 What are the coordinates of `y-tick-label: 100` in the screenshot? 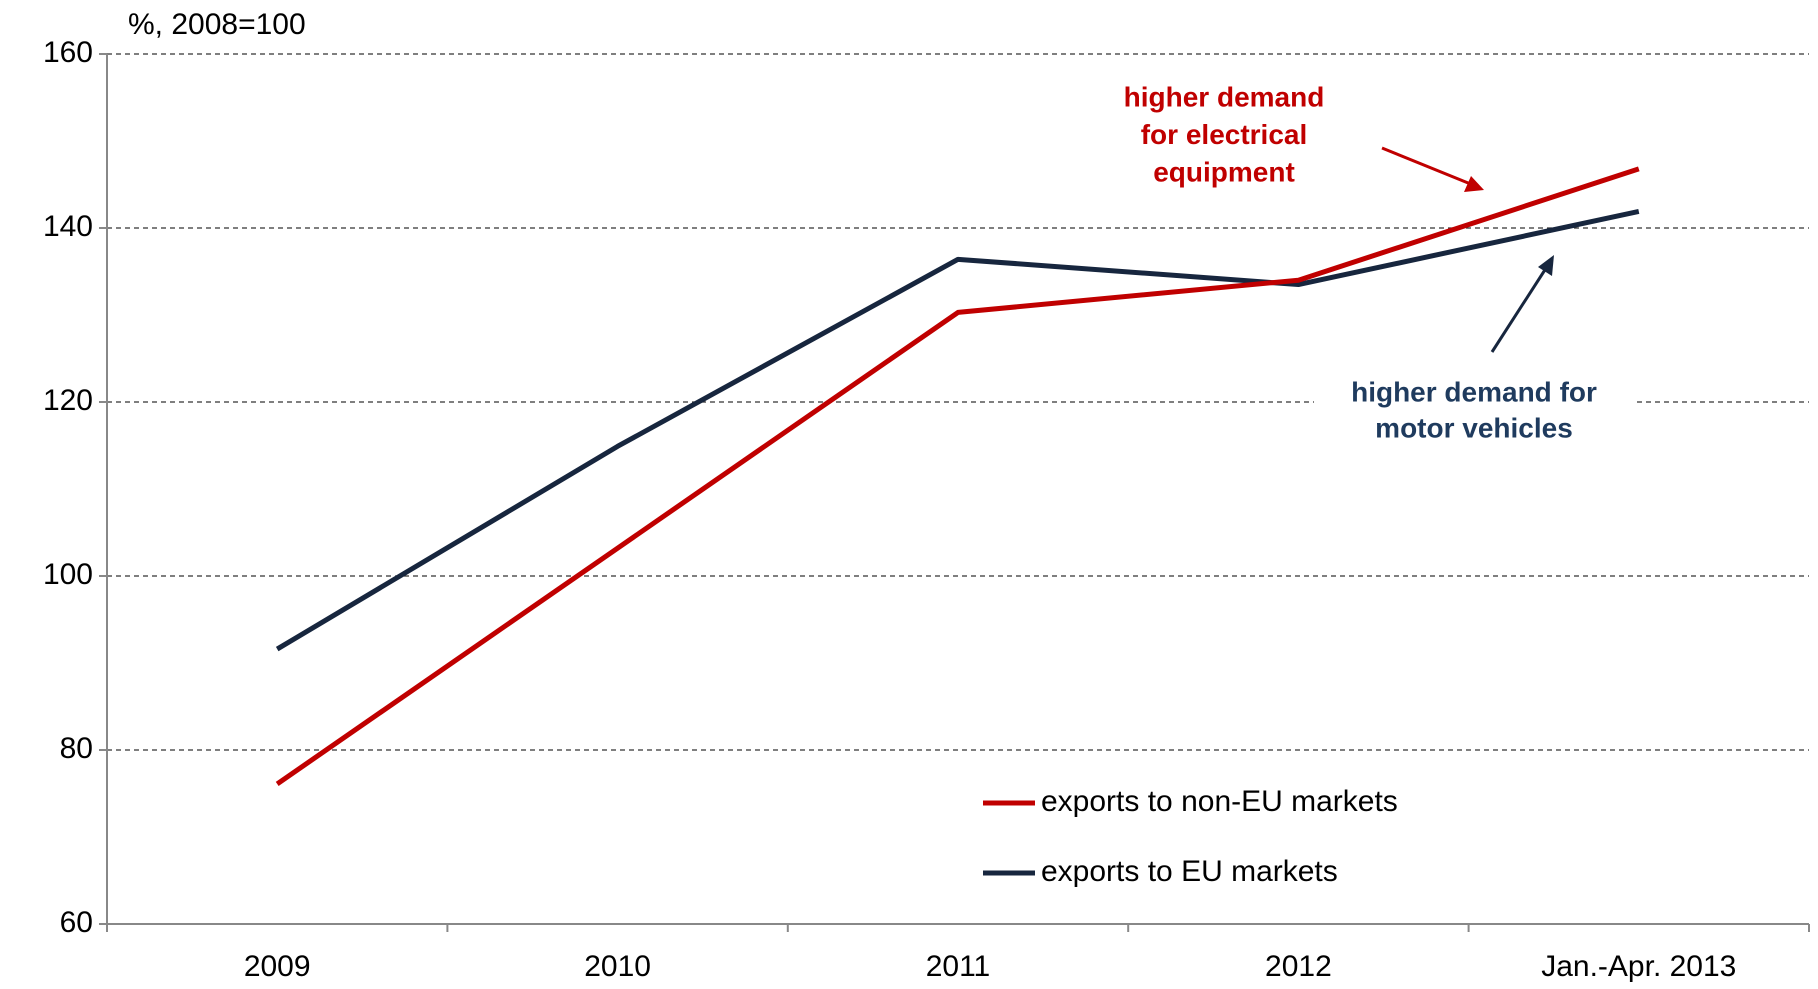 It's located at (68, 574).